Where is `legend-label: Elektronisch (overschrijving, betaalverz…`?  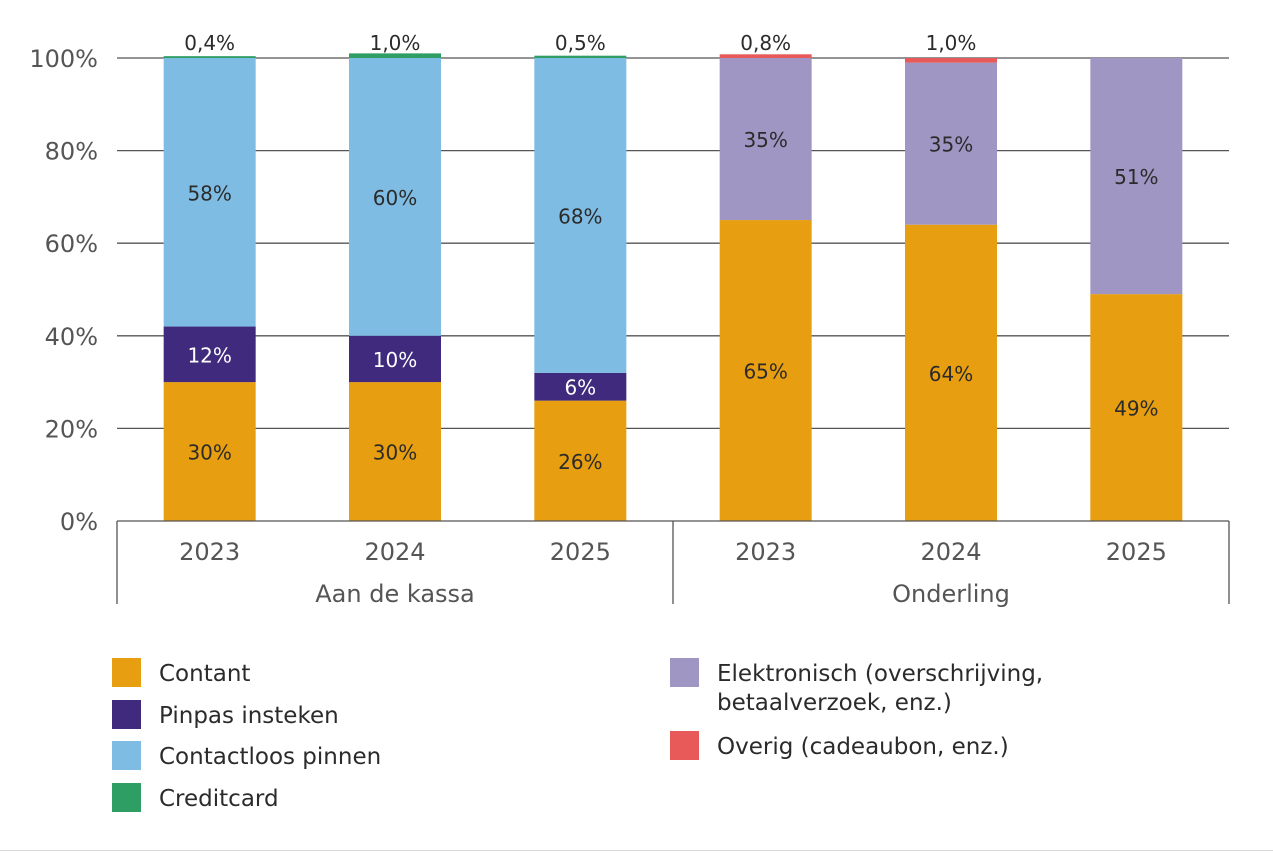 legend-label: Elektronisch (overschrijving, betaalverz… is located at coordinates (880, 689).